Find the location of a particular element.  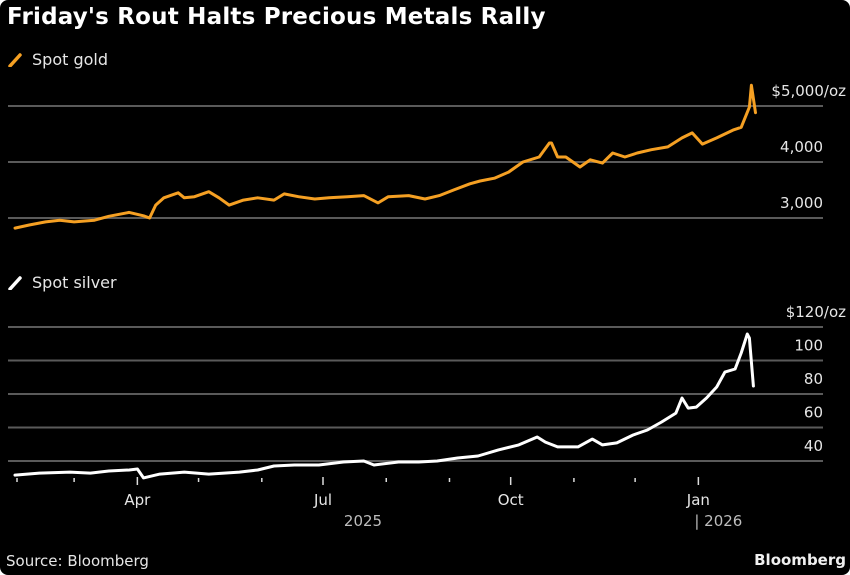

x-tick-label: Jul is located at coordinates (322, 500).